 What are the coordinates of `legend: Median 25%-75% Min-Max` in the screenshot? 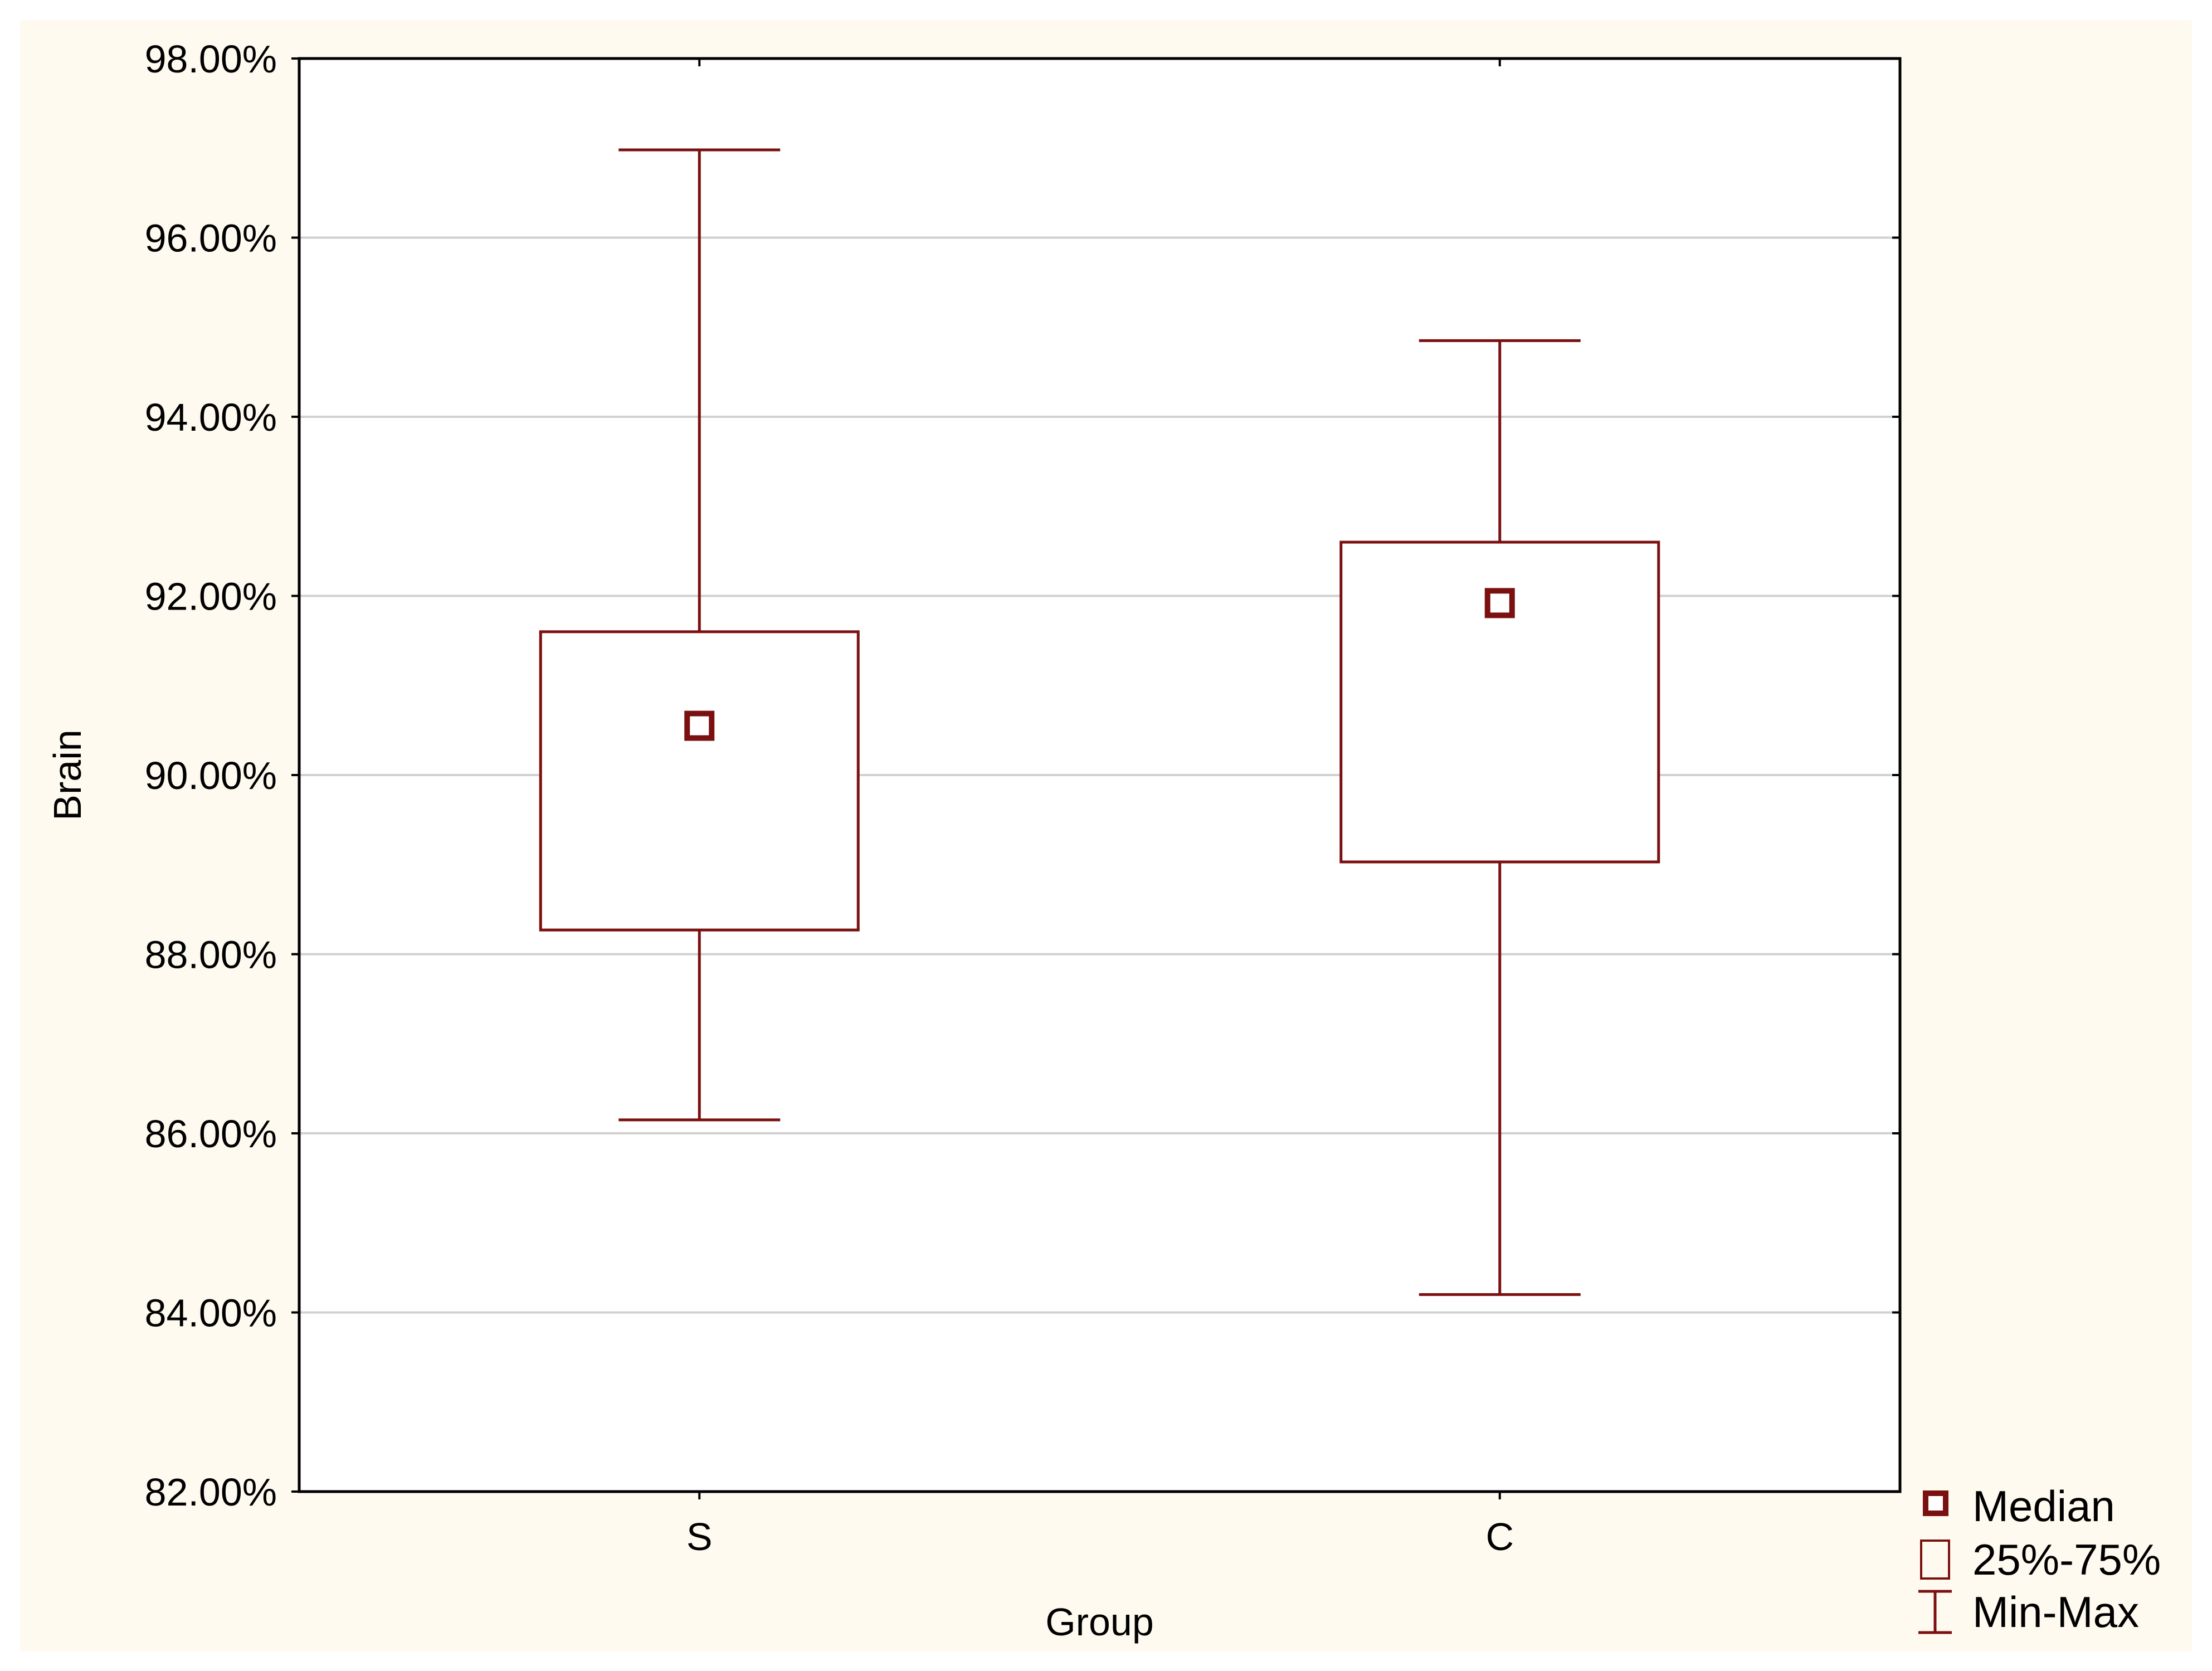 It's located at (2039, 1559).